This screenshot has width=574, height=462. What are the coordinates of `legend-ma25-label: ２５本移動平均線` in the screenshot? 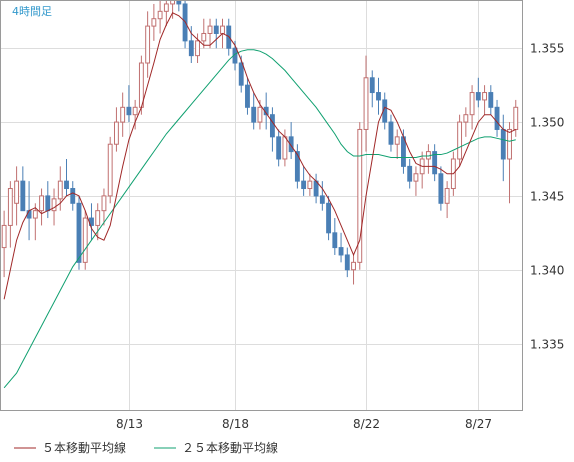 It's located at (230, 447).